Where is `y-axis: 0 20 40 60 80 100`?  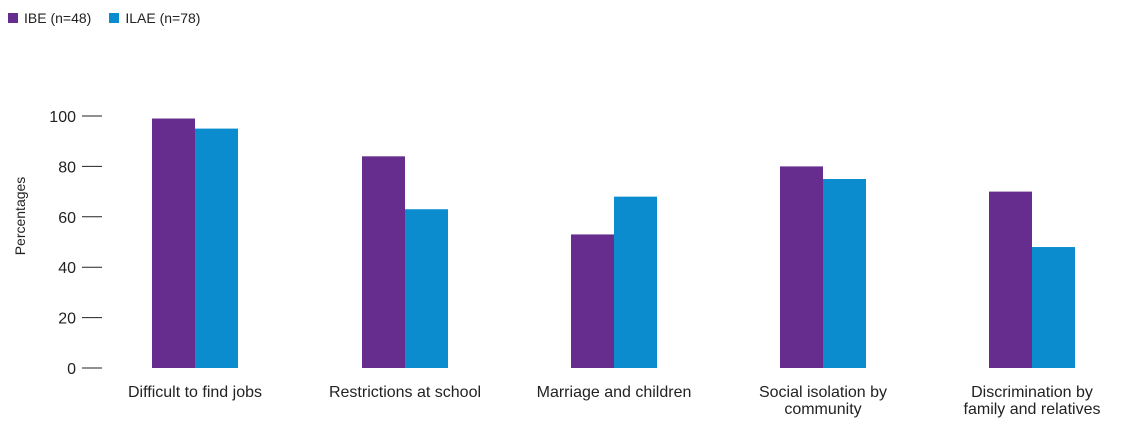 y-axis: 0 20 40 60 80 100 is located at coordinates (75, 243).